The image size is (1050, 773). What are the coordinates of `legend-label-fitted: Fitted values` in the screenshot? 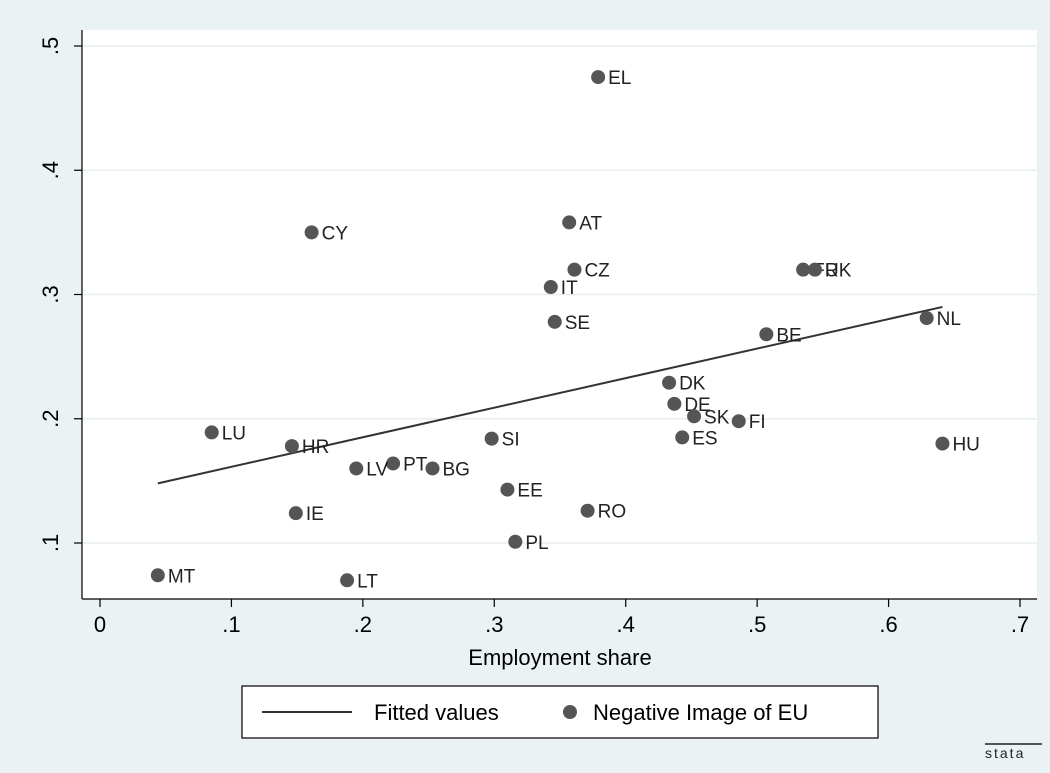 It's located at (436, 712).